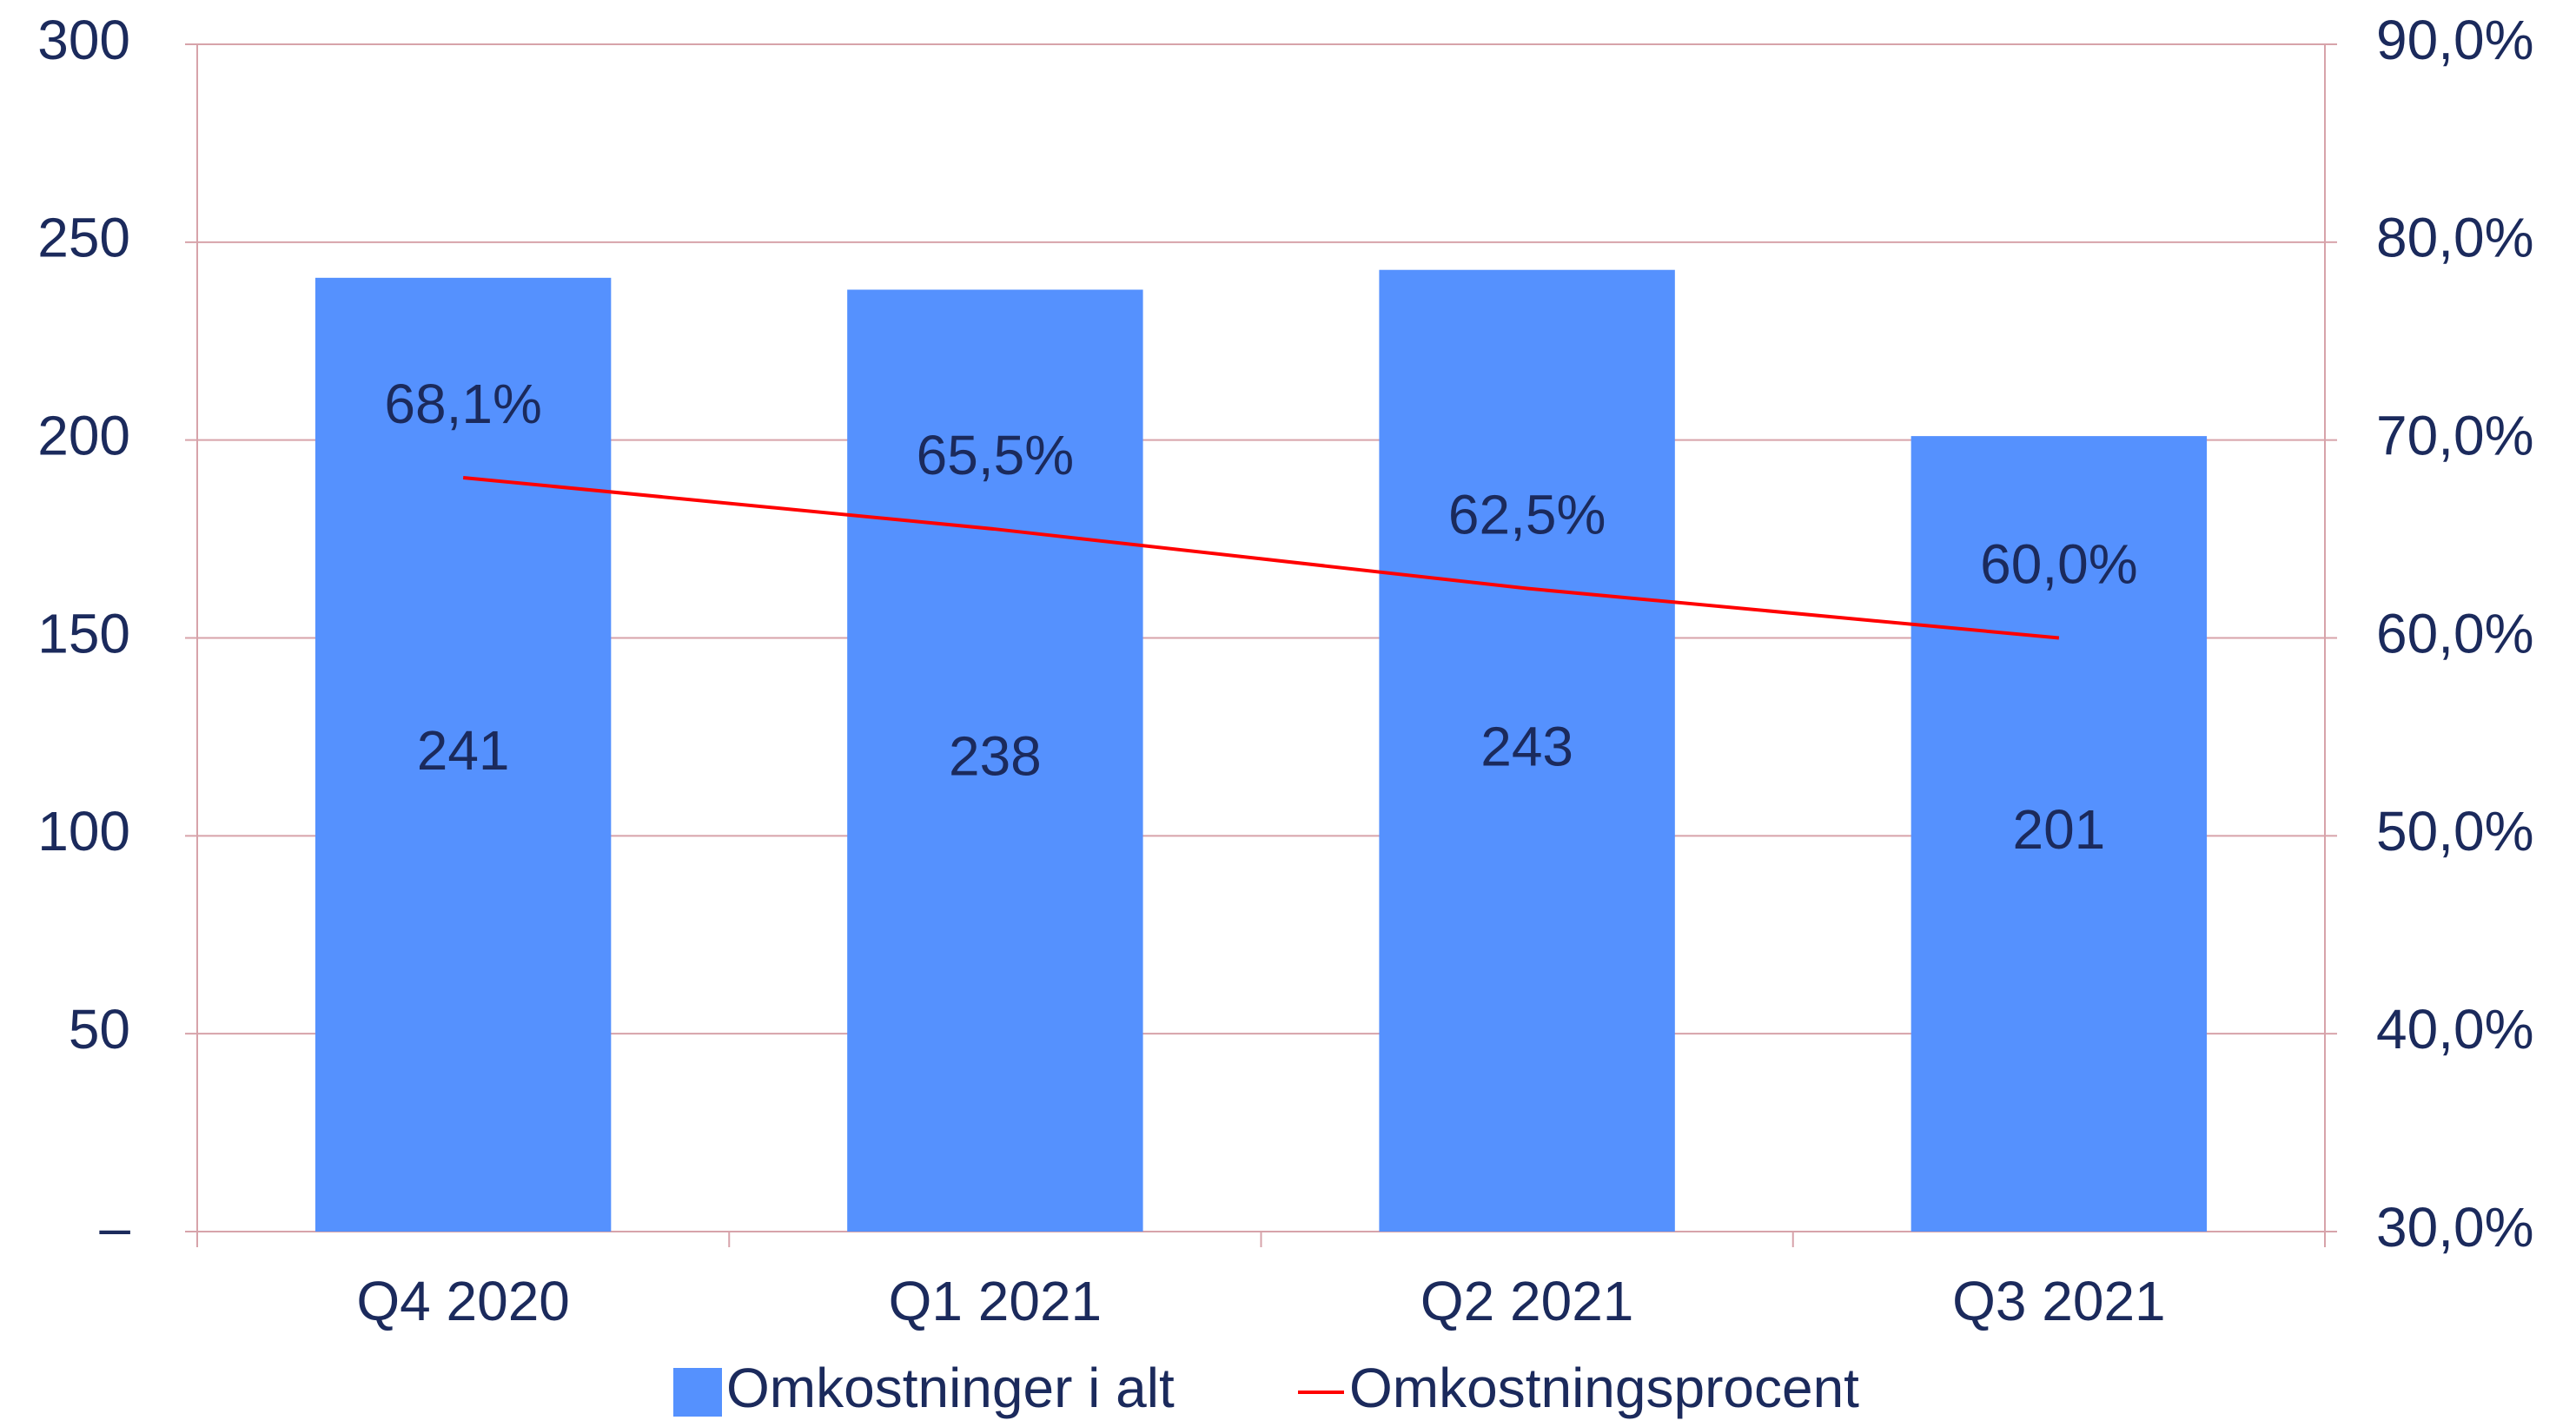 The image size is (2576, 1427). Describe the element at coordinates (697, 1392) in the screenshot. I see `legend-swatch` at that location.